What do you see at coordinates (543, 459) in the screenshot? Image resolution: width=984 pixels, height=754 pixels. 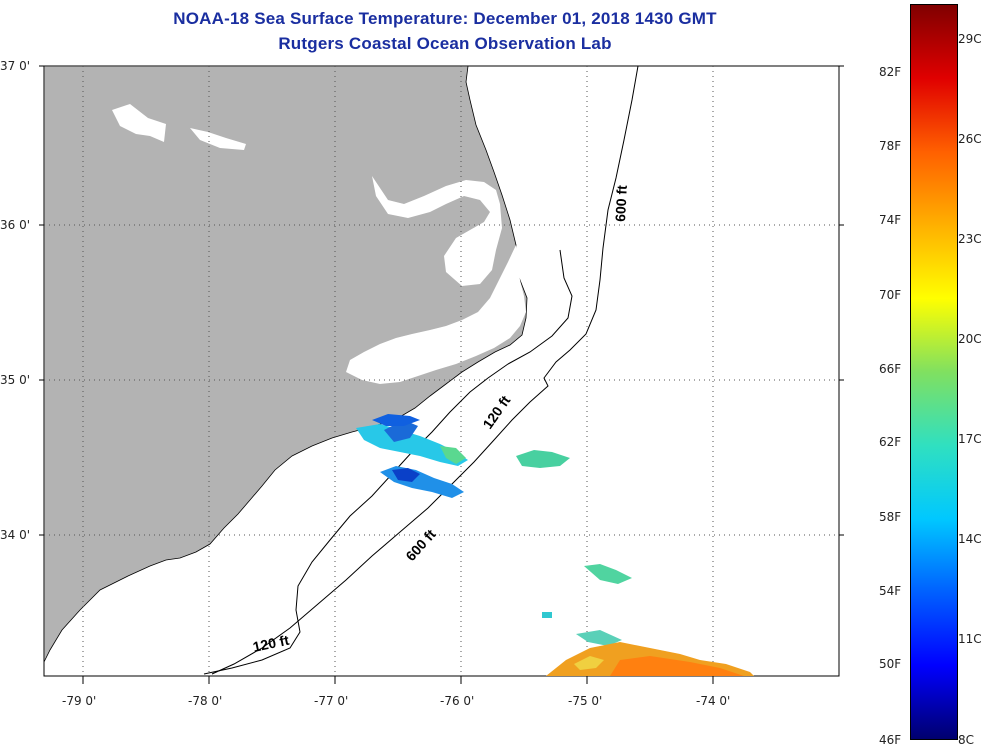 I see `sst-patch-offshore-mid` at bounding box center [543, 459].